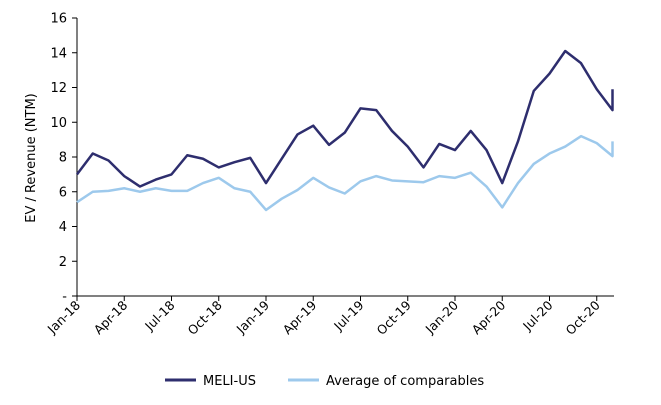  Describe the element at coordinates (394, 317) in the screenshot. I see `x-tick-label: Oct-19` at that location.